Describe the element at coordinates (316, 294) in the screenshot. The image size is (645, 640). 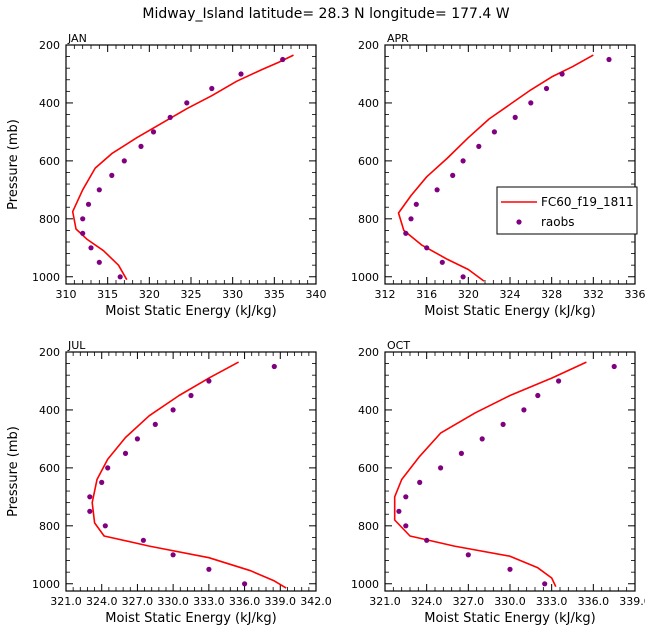
I see `x-tick-label: 340` at that location.